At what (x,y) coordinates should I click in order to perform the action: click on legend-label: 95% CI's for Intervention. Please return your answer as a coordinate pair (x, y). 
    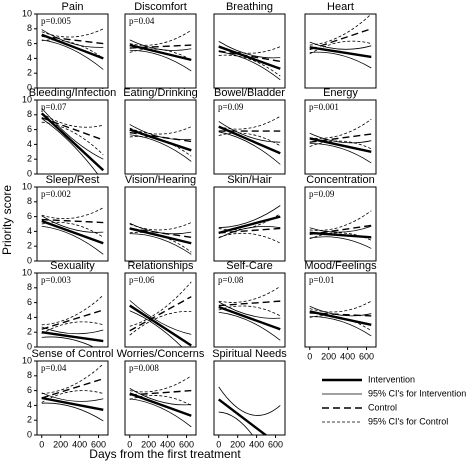
    Looking at the image, I should click on (417, 393).